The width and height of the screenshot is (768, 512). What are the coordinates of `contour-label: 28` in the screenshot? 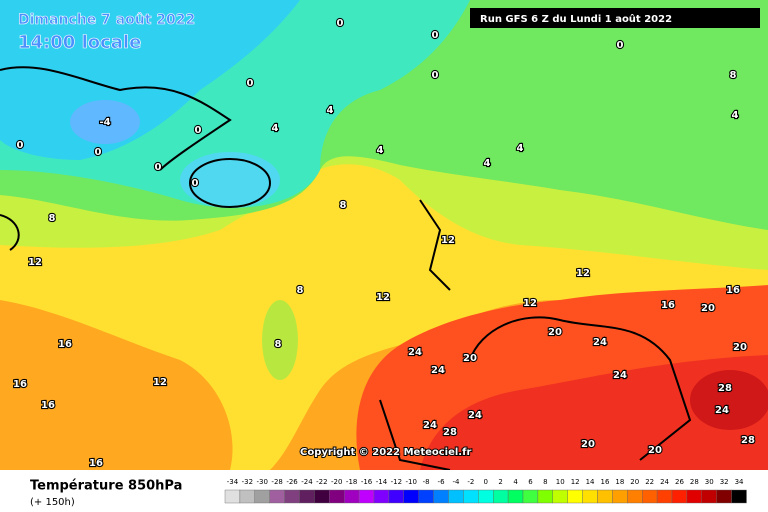 It's located at (725, 388).